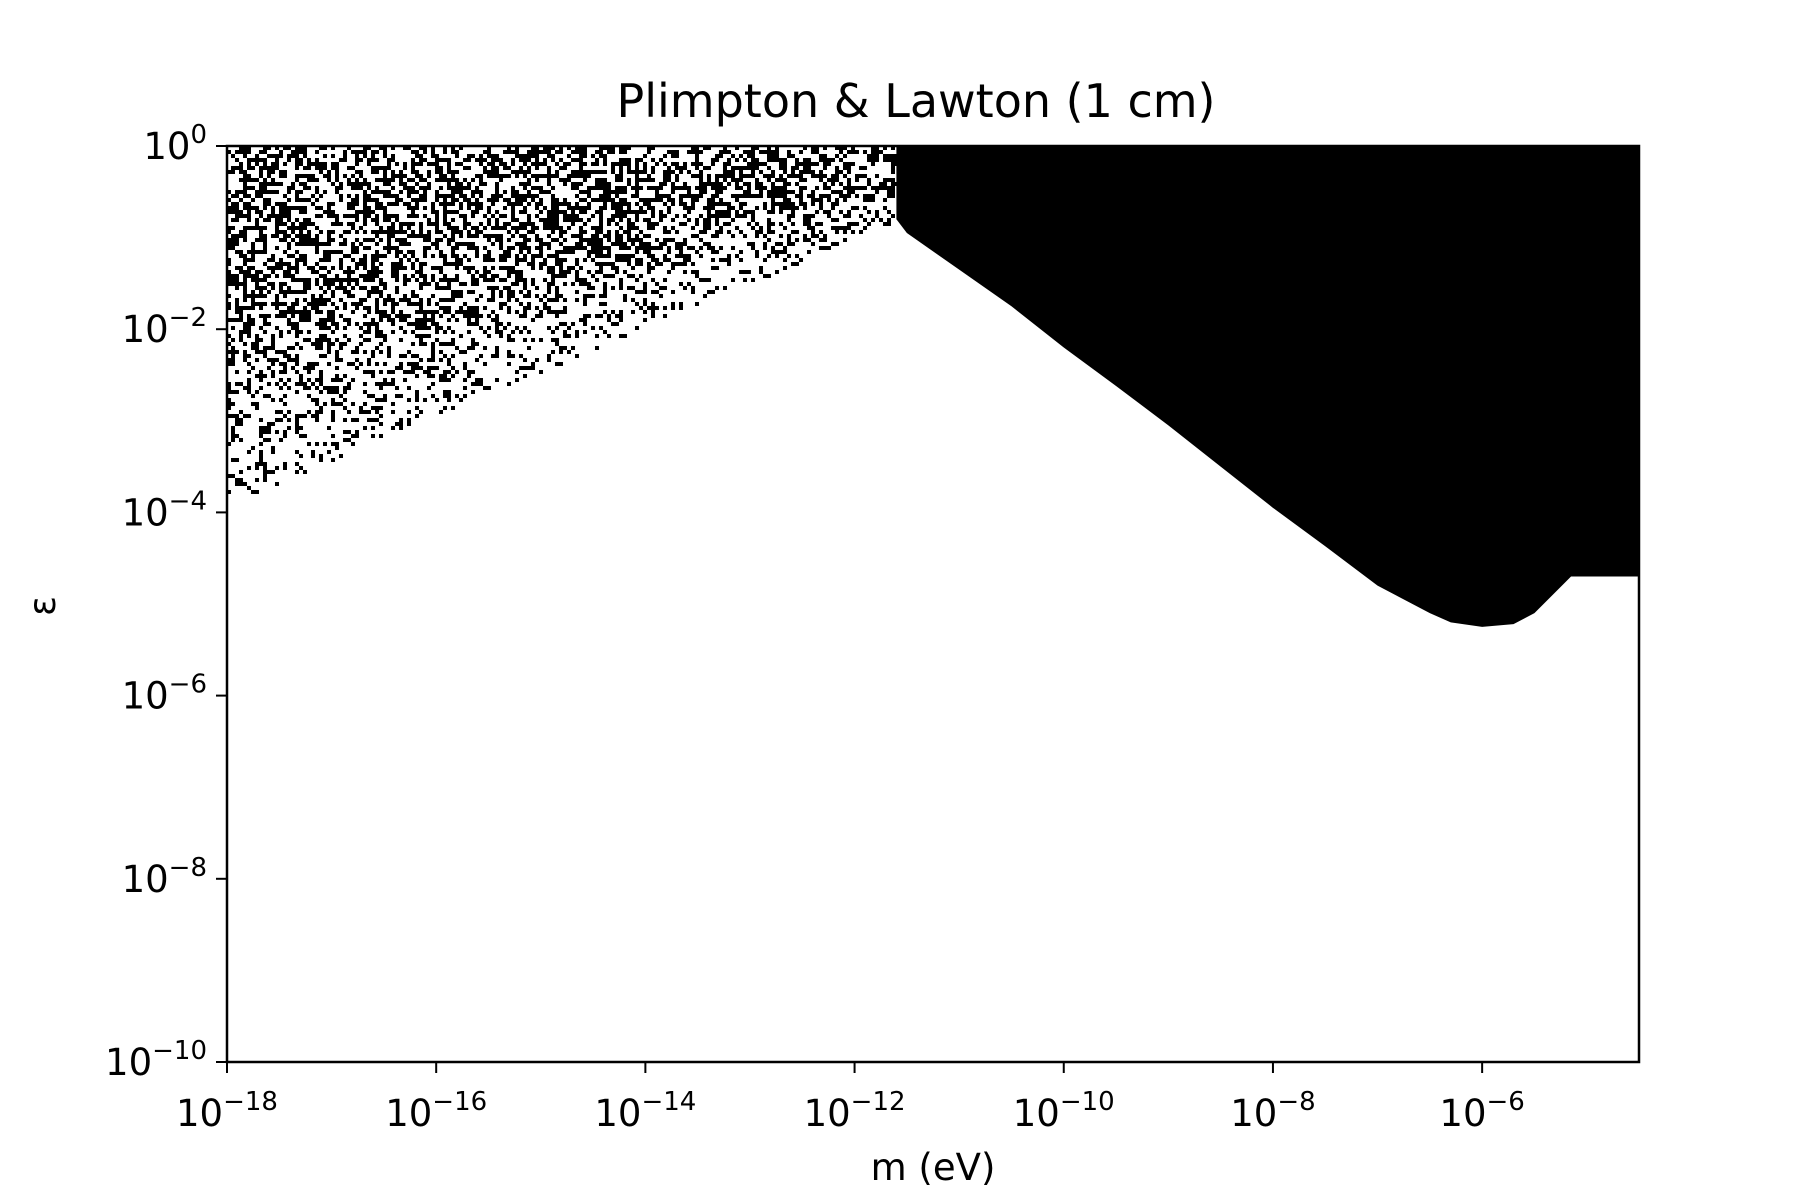 This screenshot has width=1800, height=1200. I want to click on y-tick-label: 10⁻², so click(164, 327).